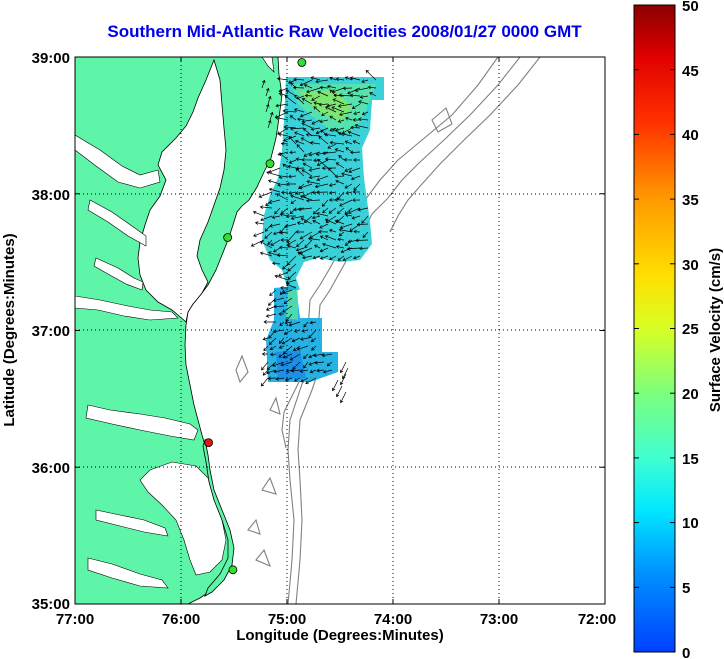 The height and width of the screenshot is (659, 724). Describe the element at coordinates (51, 58) in the screenshot. I see `y-tick-label: 39:00` at that location.